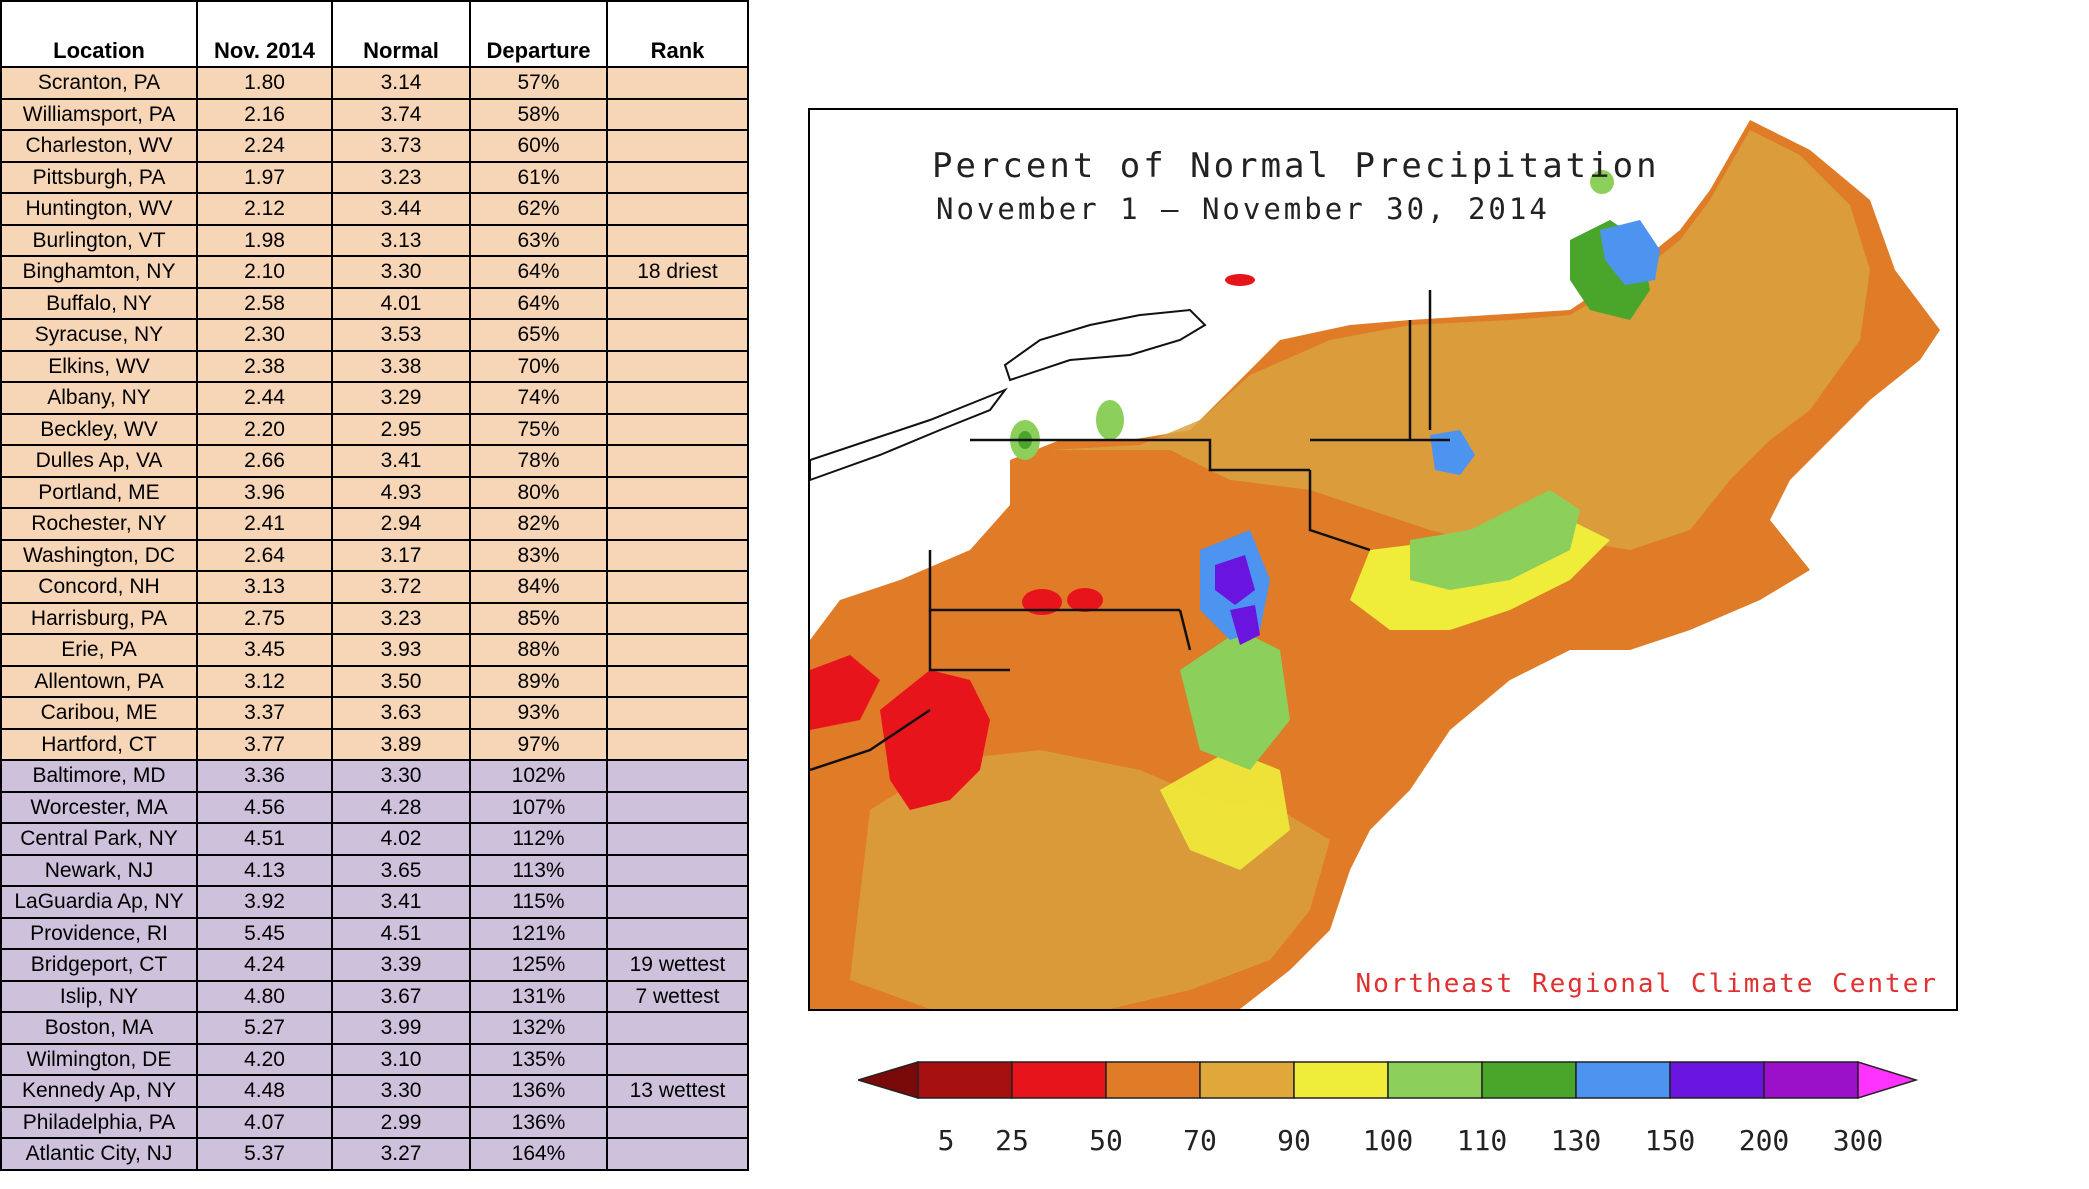 The width and height of the screenshot is (2089, 1189). I want to click on cell-departure: 78%, so click(538, 461).